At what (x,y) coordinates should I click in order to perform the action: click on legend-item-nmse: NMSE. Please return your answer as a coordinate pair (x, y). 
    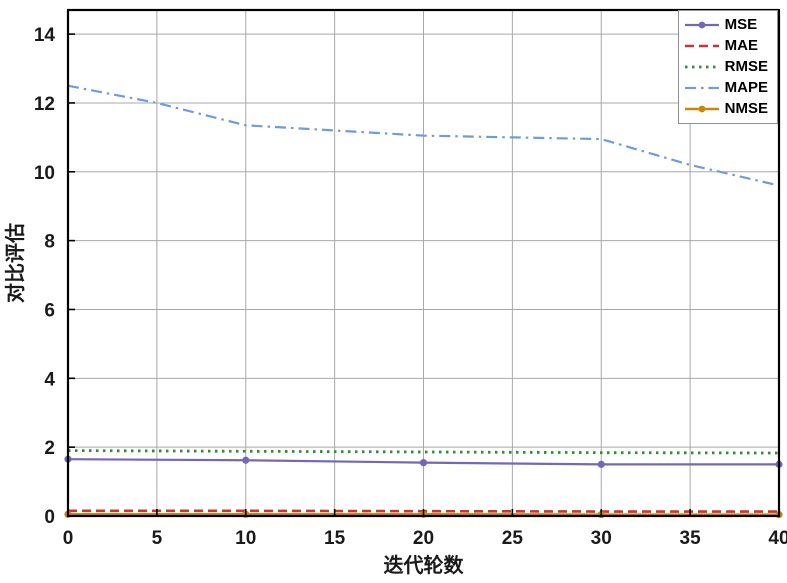
    Looking at the image, I should click on (726, 108).